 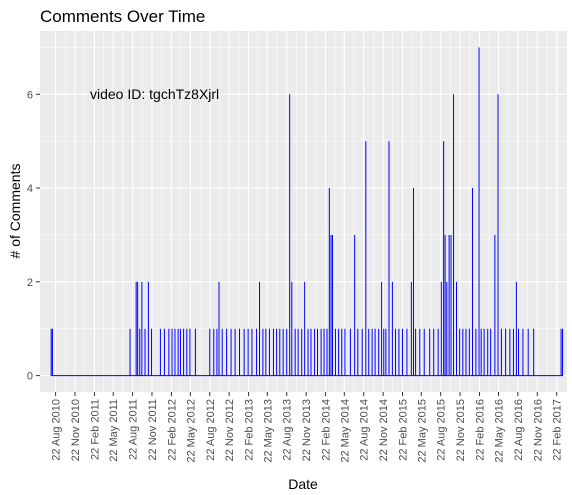 What do you see at coordinates (345, 431) in the screenshot?
I see `x-tick-label: 22 May 2014` at bounding box center [345, 431].